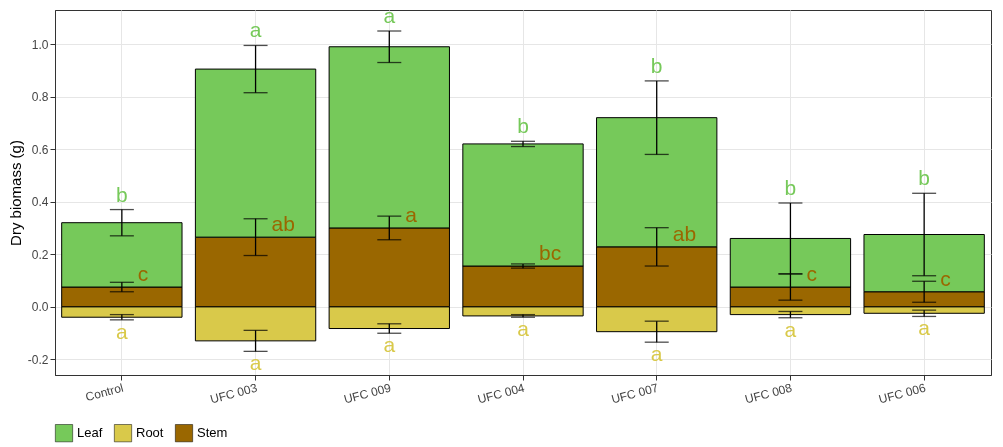  Describe the element at coordinates (90, 433) in the screenshot. I see `legend-label: Leaf` at that location.